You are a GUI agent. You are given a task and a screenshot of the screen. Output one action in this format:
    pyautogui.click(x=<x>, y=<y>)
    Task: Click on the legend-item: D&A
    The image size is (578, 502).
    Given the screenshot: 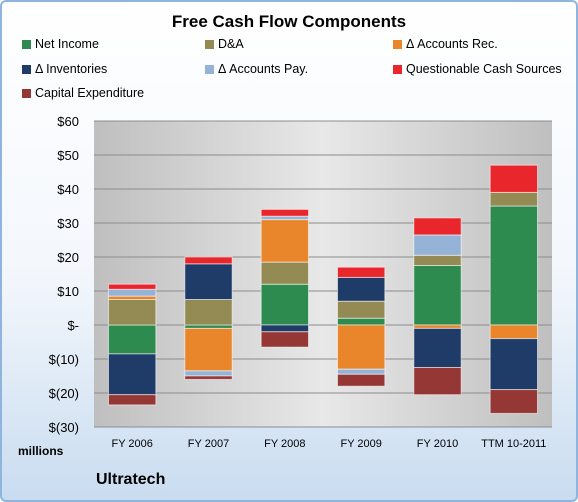 What is the action you would take?
    pyautogui.click(x=224, y=44)
    